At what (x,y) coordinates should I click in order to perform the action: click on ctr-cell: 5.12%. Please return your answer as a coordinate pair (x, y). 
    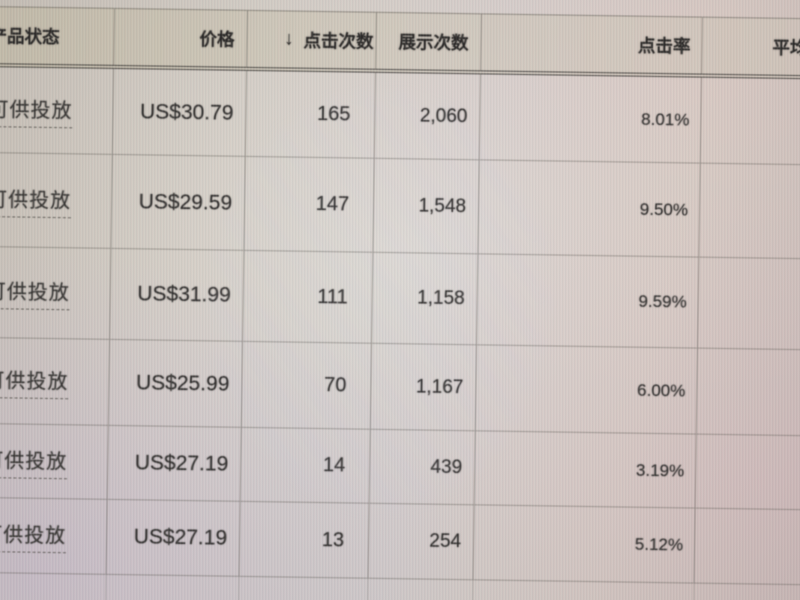
    Looking at the image, I should click on (584, 544).